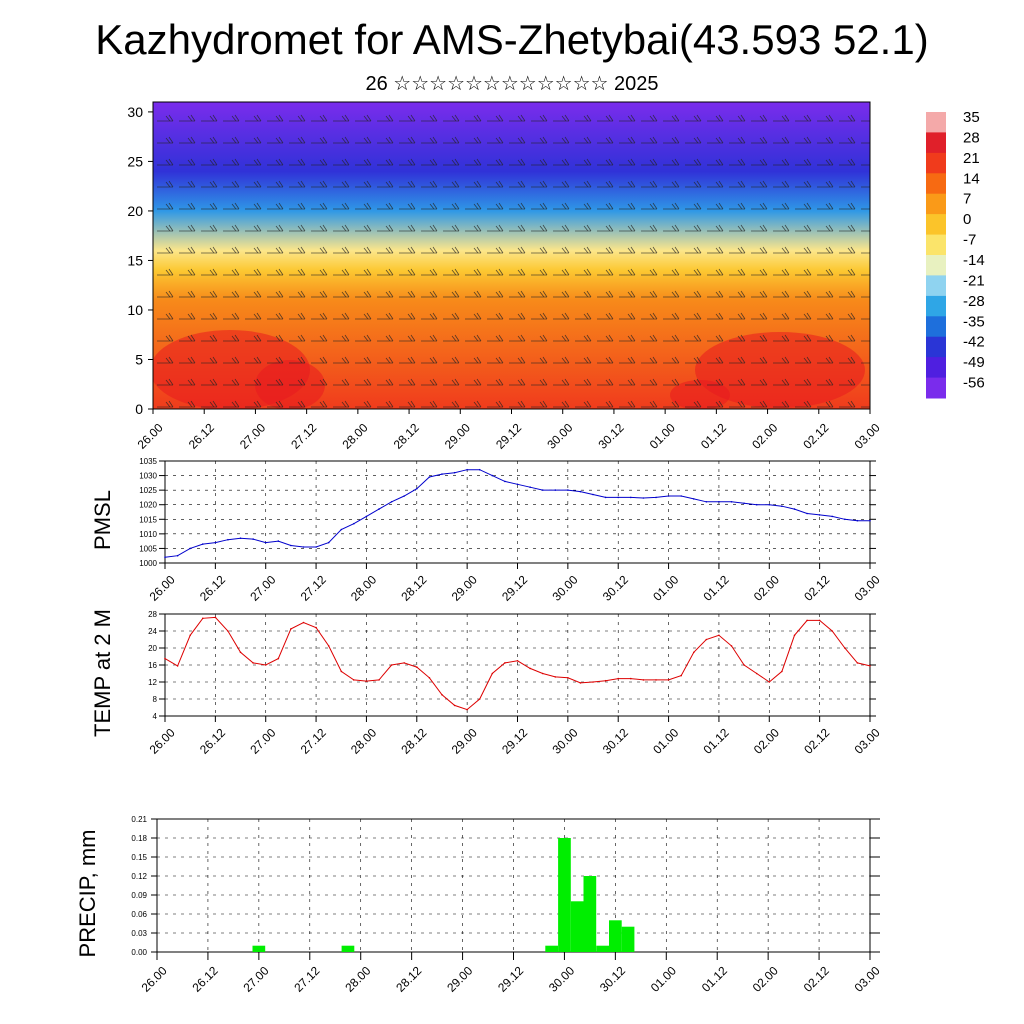  I want to click on x-tick-label: 29.00, so click(464, 740).